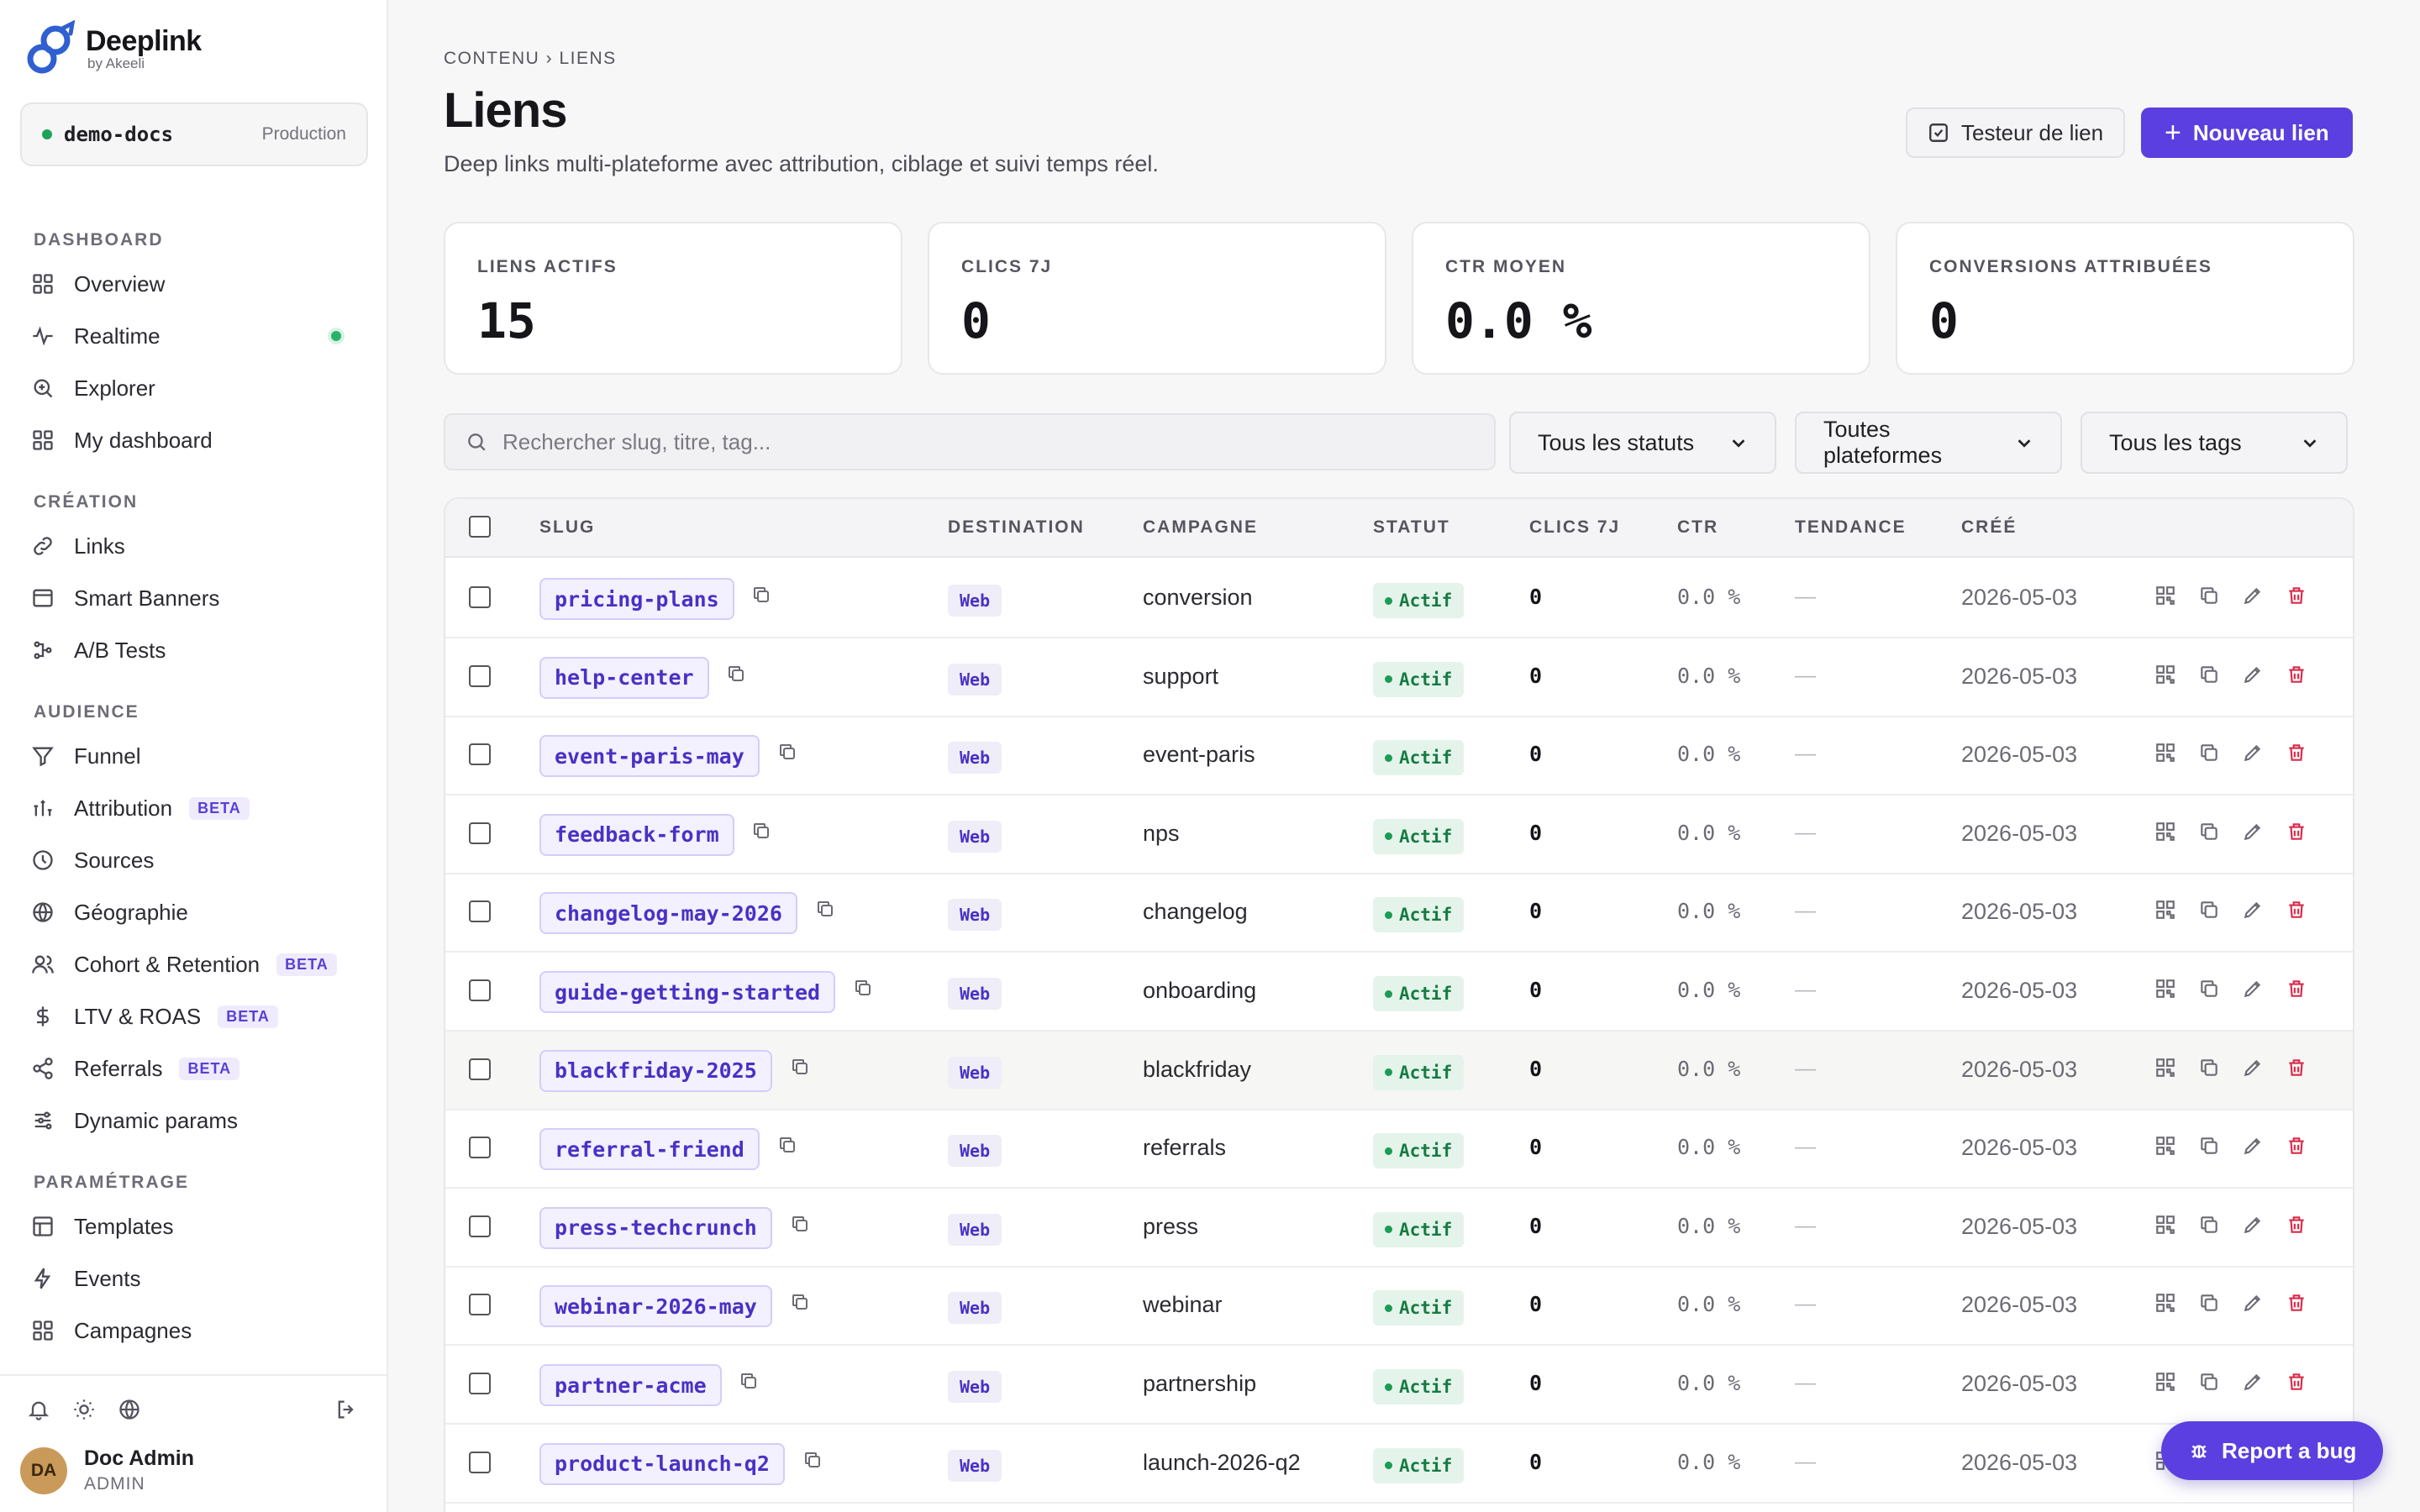  I want to click on column-header-destination: DESTINATION, so click(1017, 527).